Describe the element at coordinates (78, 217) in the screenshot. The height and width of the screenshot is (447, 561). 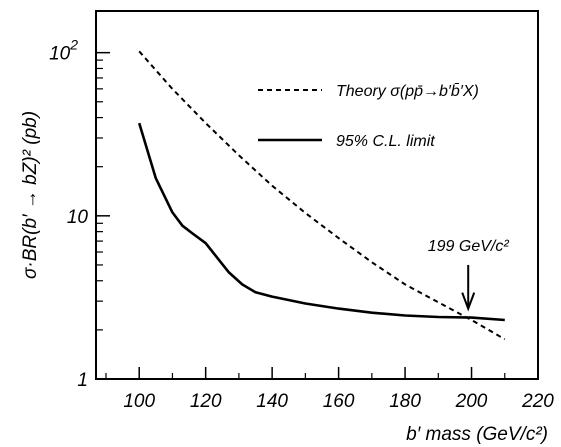
I see `y-tick-label: 10` at that location.